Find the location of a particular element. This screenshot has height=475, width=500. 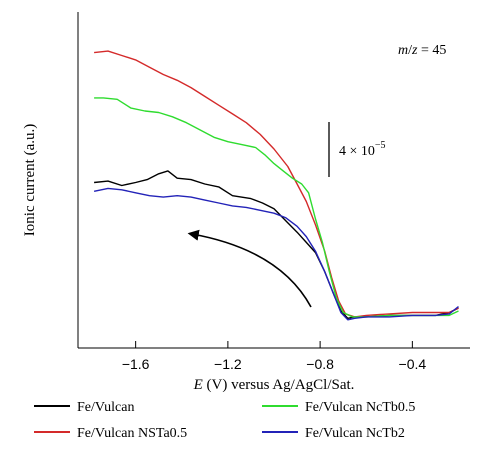

x-tick-label: −0.8 is located at coordinates (320, 364).